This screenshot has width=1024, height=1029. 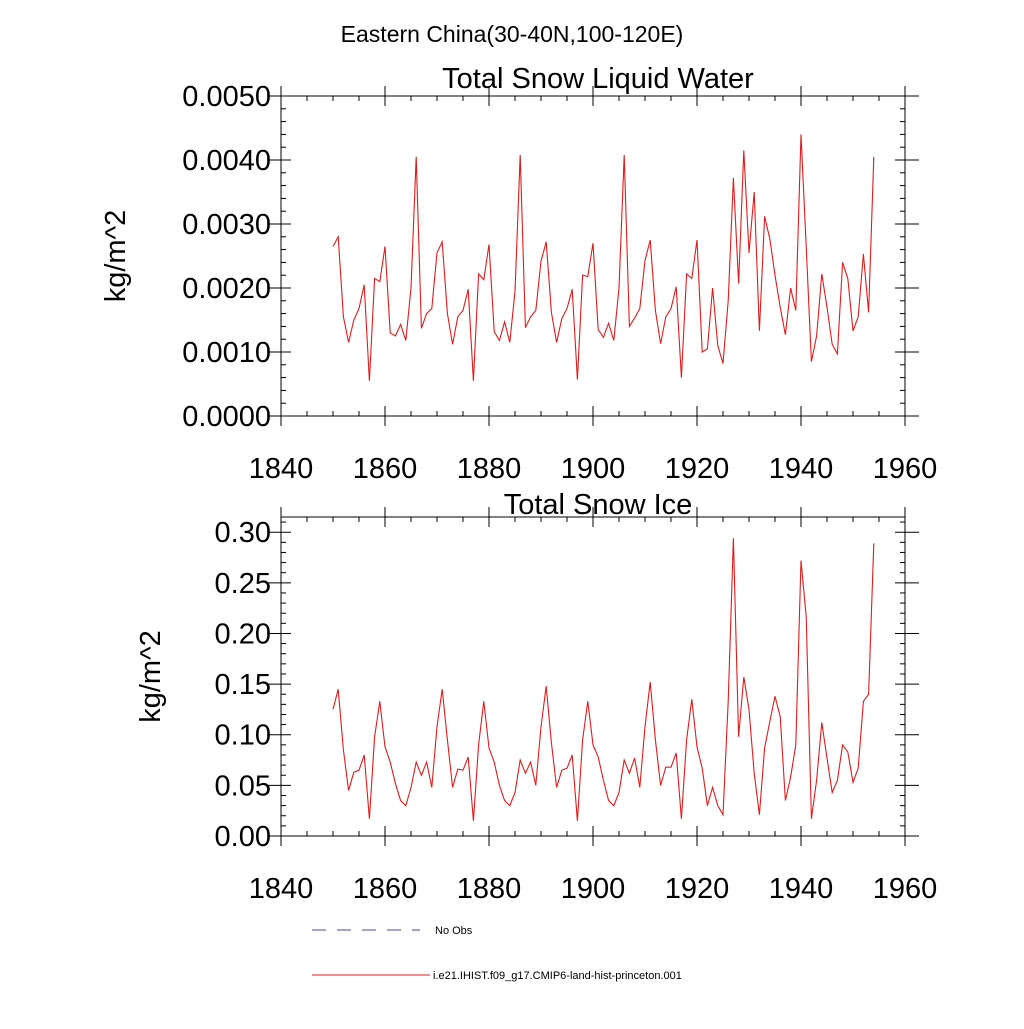 I want to click on legend-obs-label: No Obs, so click(x=454, y=931).